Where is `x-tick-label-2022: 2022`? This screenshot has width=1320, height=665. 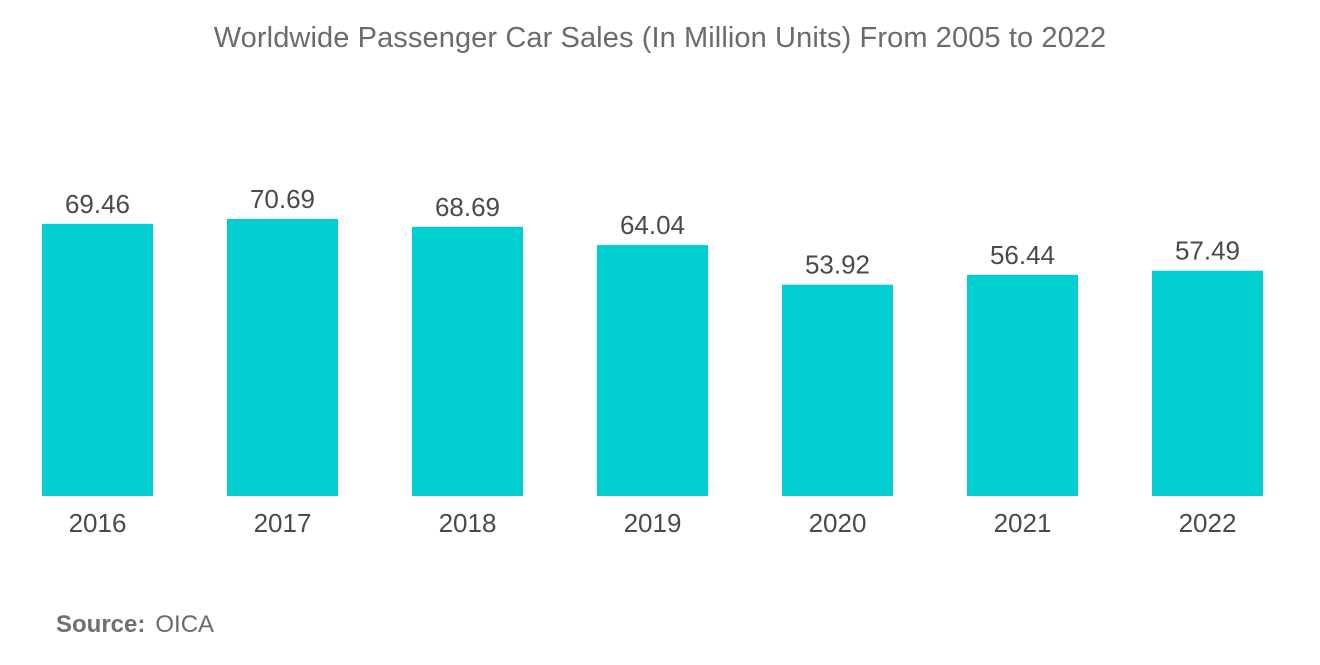 x-tick-label-2022: 2022 is located at coordinates (1208, 523).